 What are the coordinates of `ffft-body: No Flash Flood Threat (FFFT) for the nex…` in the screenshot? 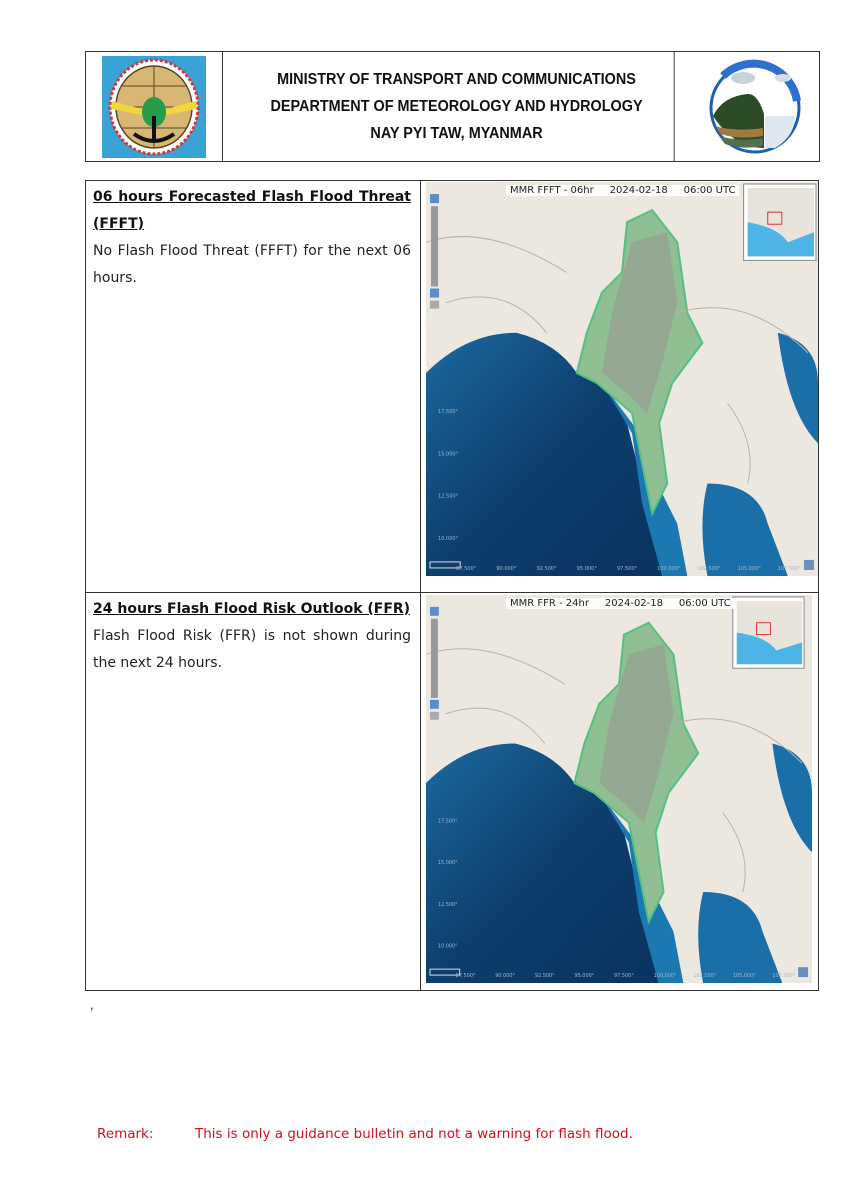 It's located at (252, 264).